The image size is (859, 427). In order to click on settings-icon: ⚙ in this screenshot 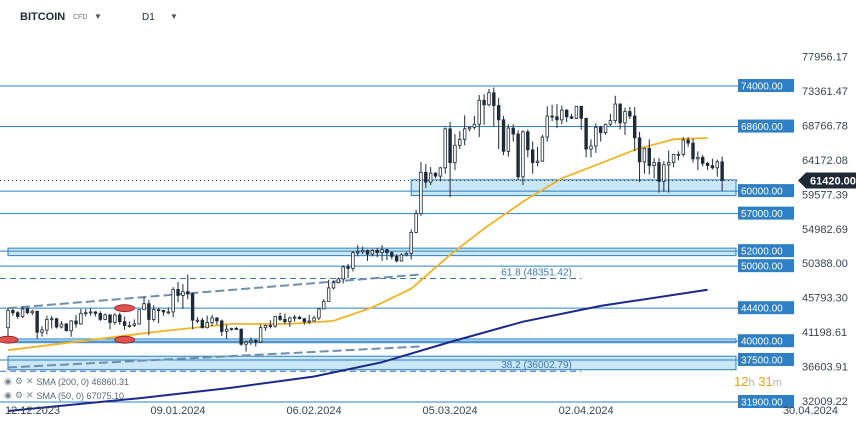, I will do `click(18, 395)`.